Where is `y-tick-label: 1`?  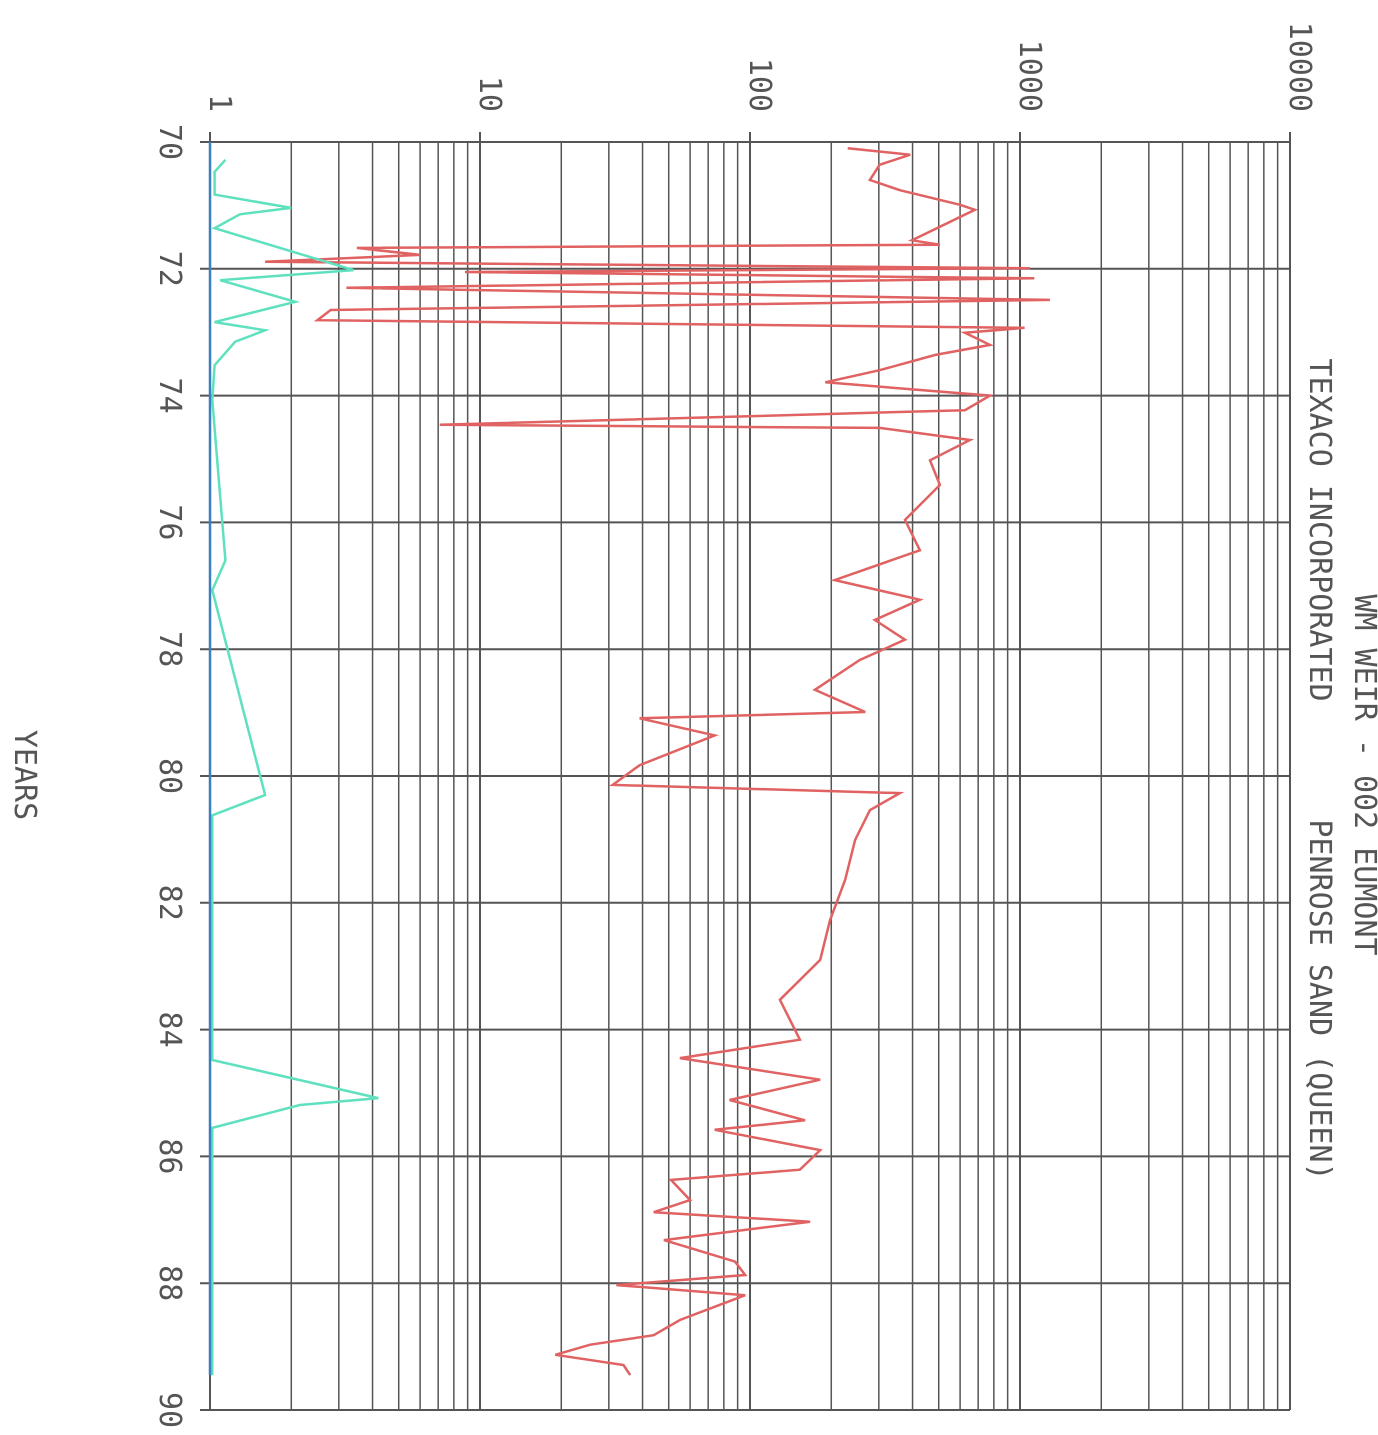 y-tick-label: 1 is located at coordinates (219, 103).